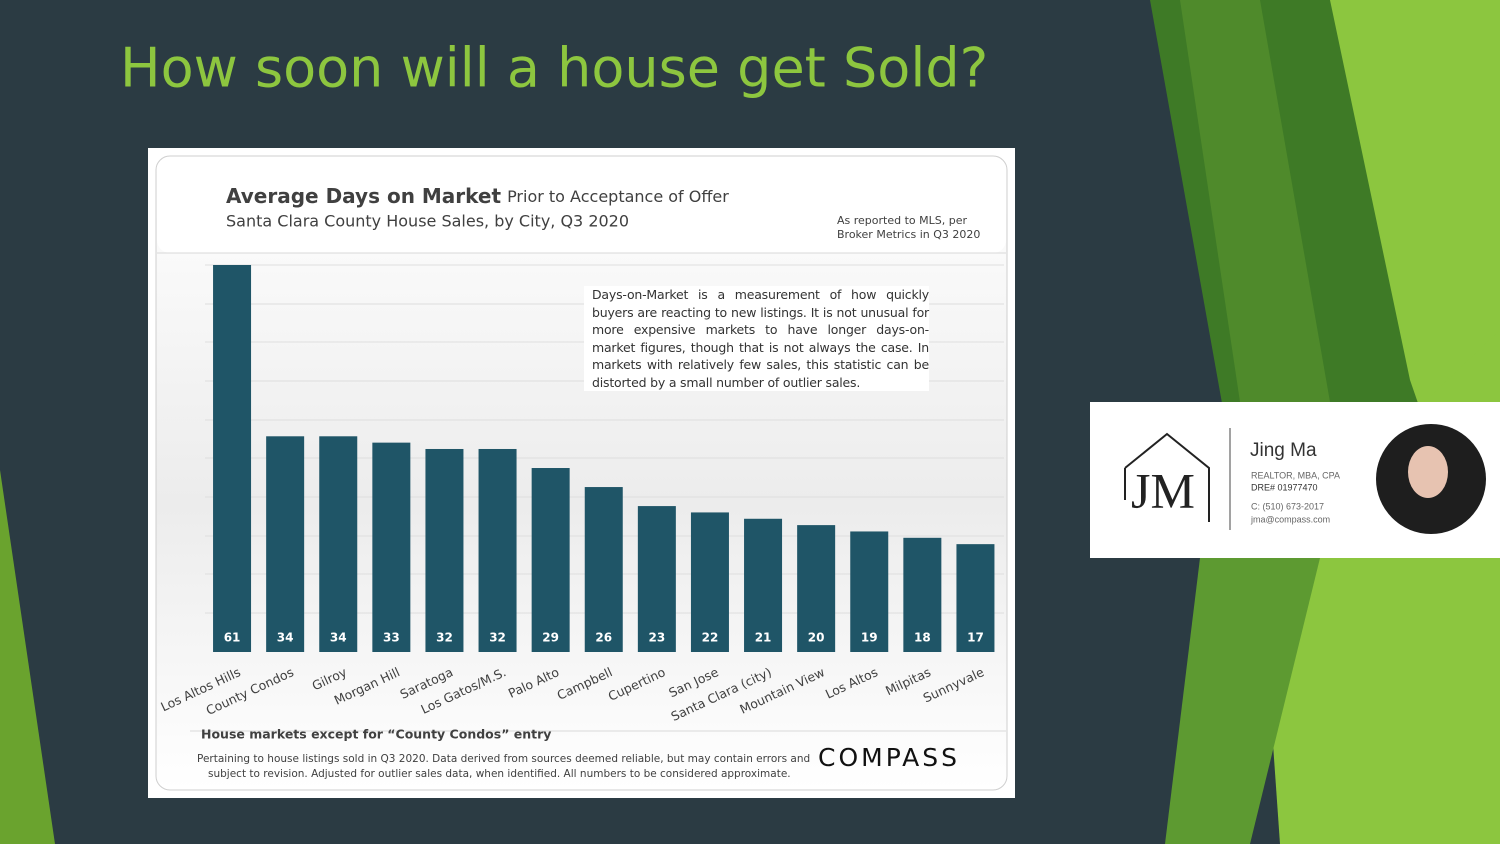 Image resolution: width=1500 pixels, height=844 pixels. Describe the element at coordinates (603, 638) in the screenshot. I see `value-label: 26` at that location.